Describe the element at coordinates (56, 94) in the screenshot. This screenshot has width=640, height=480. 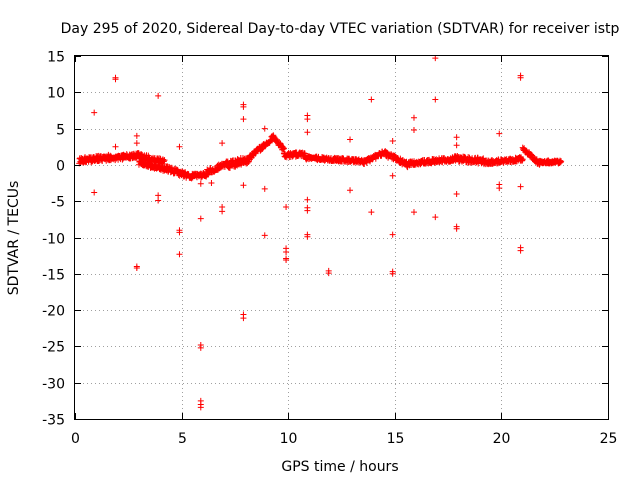
I see `y-tick-label: 10` at that location.